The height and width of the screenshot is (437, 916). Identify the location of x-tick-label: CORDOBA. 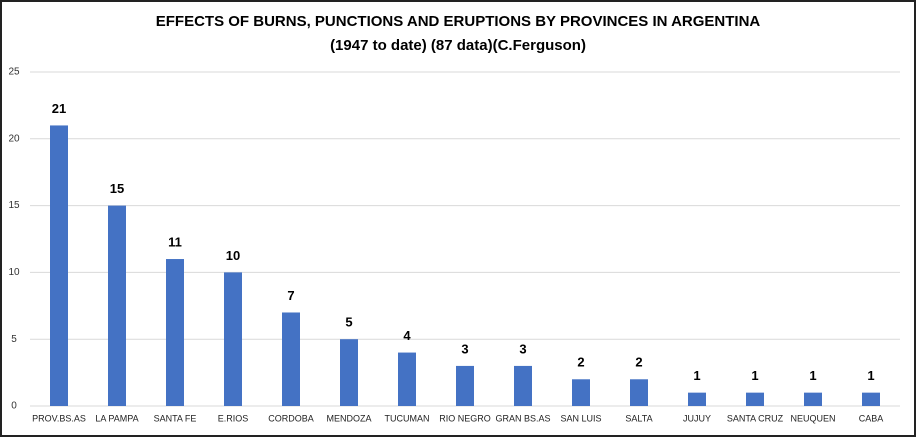
(291, 418).